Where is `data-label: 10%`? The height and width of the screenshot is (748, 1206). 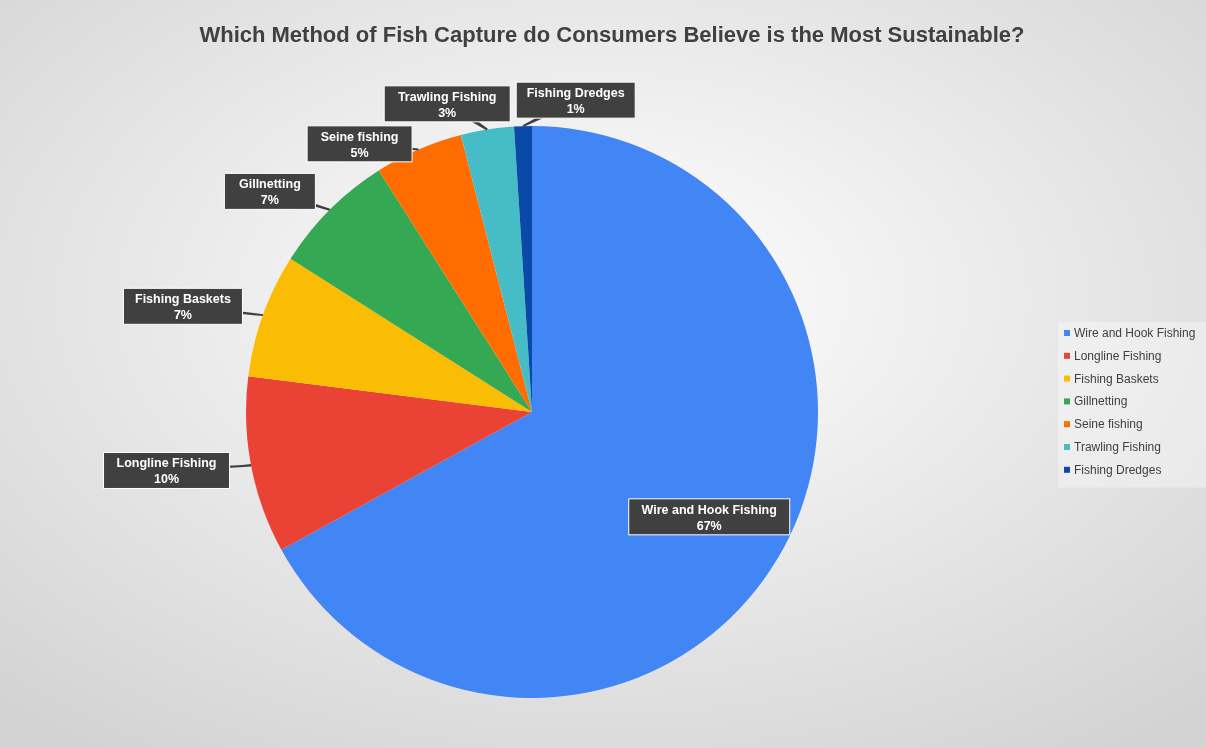 data-label: 10% is located at coordinates (167, 479).